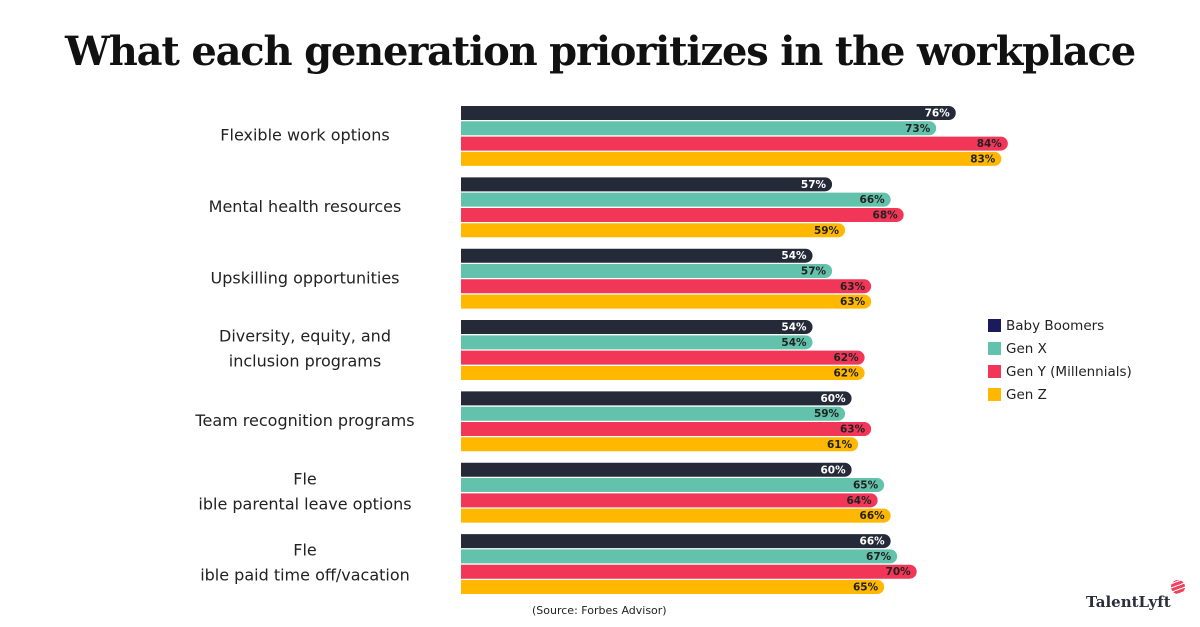 This screenshot has height=627, width=1200. I want to click on legend-label: Gen X, so click(1026, 348).